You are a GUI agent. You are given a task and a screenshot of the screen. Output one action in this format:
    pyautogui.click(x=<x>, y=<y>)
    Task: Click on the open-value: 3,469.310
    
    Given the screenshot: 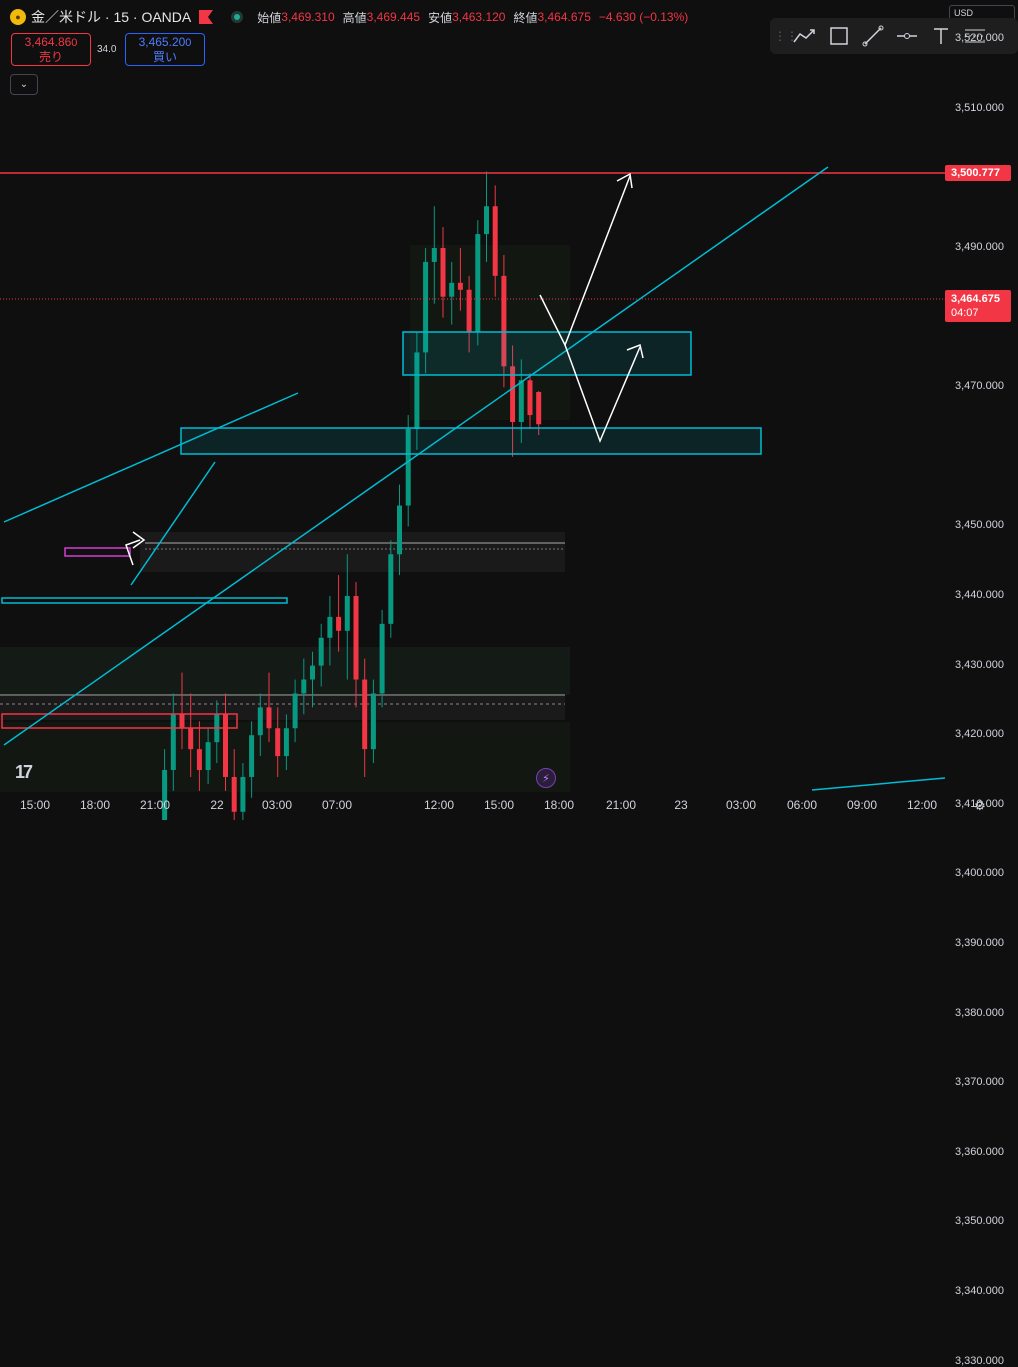 What is the action you would take?
    pyautogui.click(x=308, y=17)
    